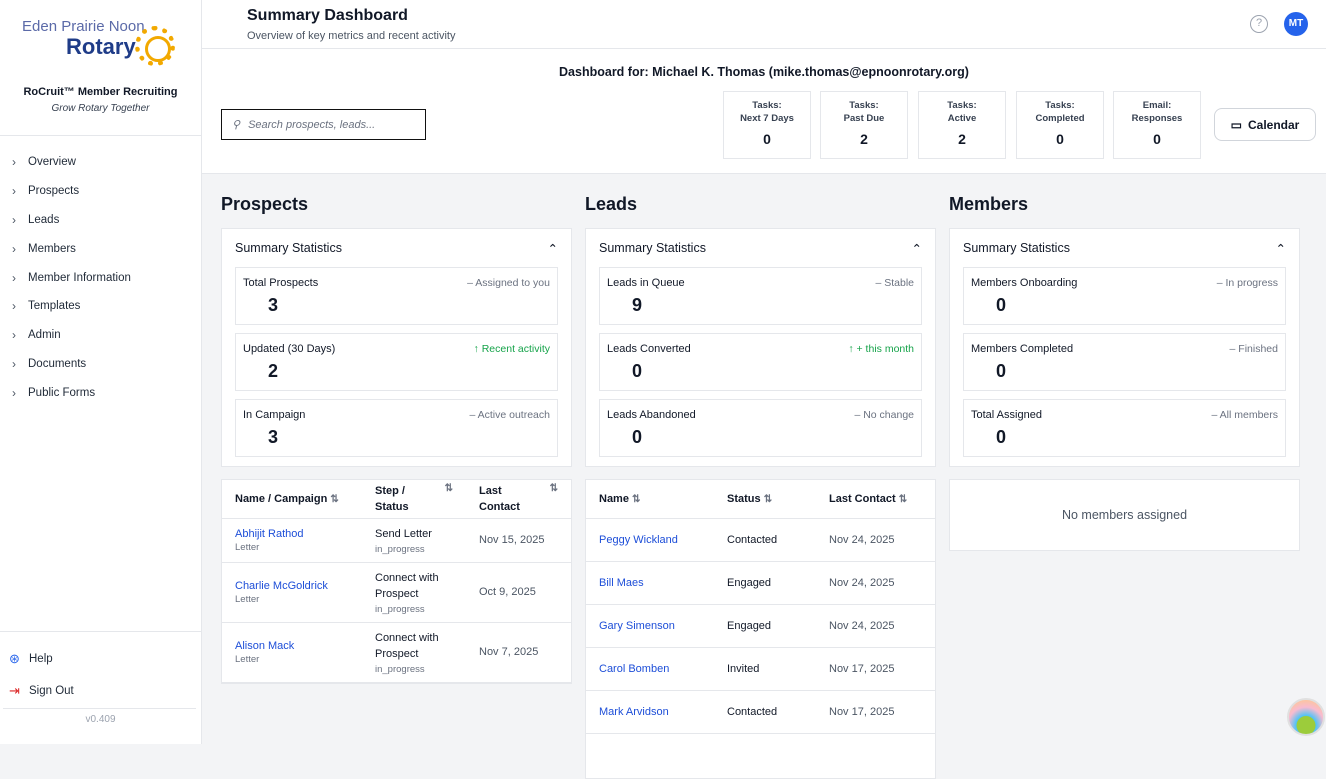 This screenshot has width=1326, height=779. I want to click on sidebar-item-member-information: › Member Information, so click(100, 277).